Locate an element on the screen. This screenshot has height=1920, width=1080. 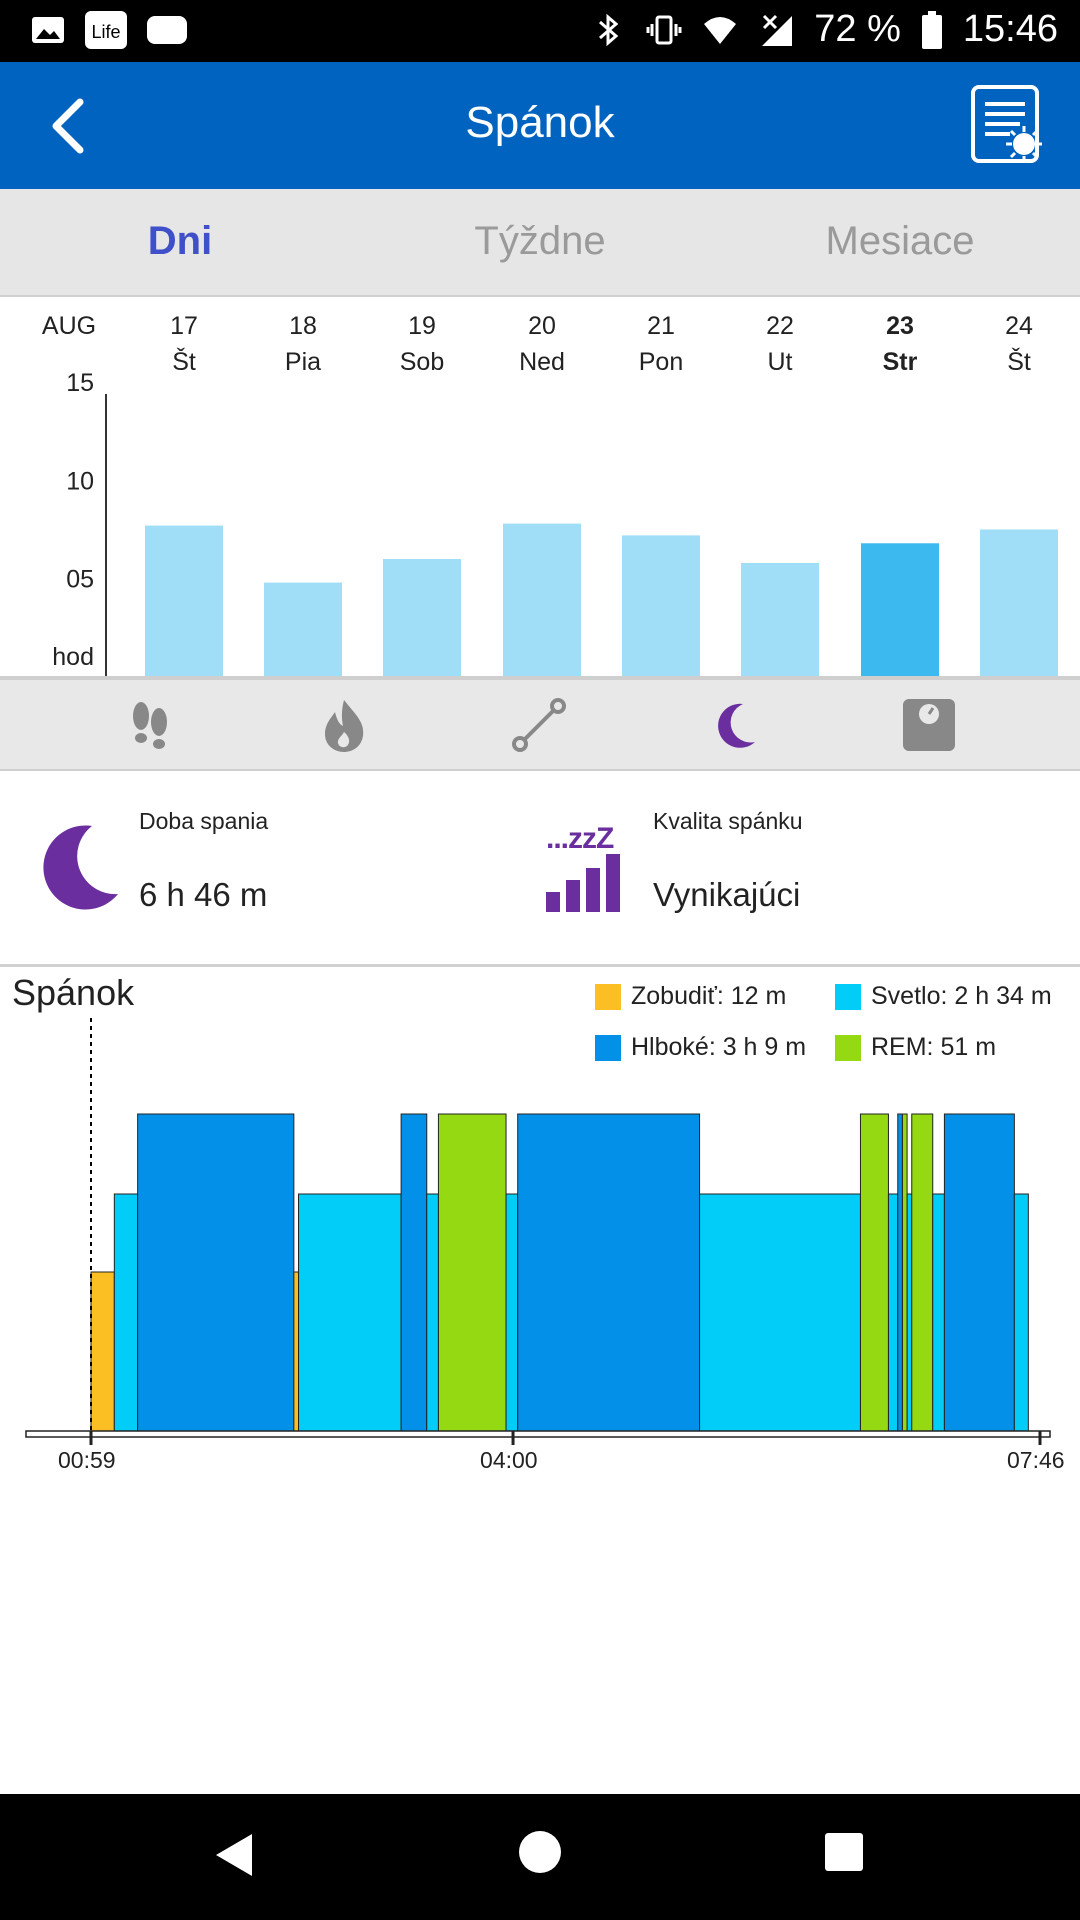
day-bar-22-Ut is located at coordinates (780, 619).